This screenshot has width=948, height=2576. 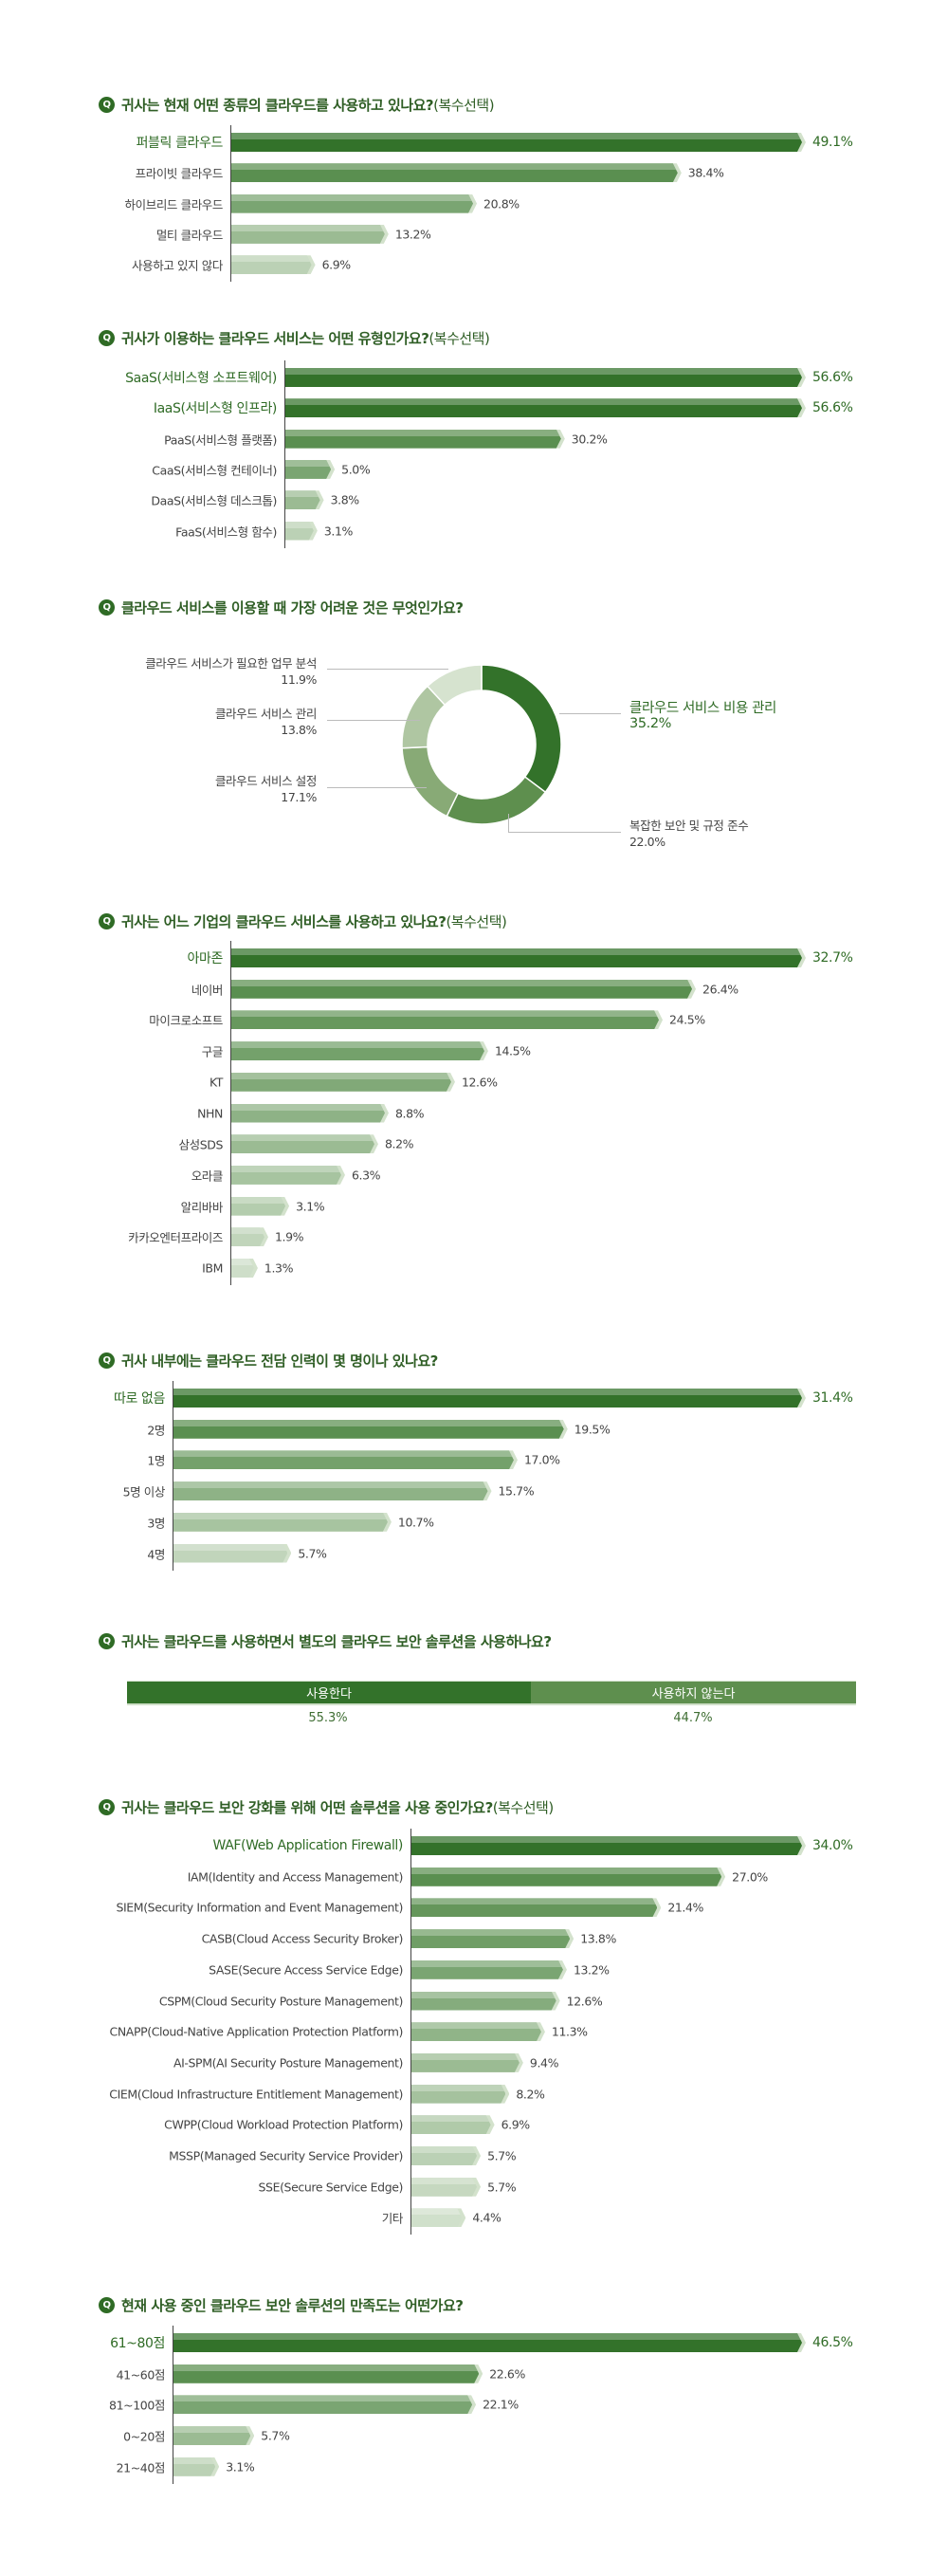 What do you see at coordinates (598, 1938) in the screenshot?
I see `bar-value: 13.8%` at bounding box center [598, 1938].